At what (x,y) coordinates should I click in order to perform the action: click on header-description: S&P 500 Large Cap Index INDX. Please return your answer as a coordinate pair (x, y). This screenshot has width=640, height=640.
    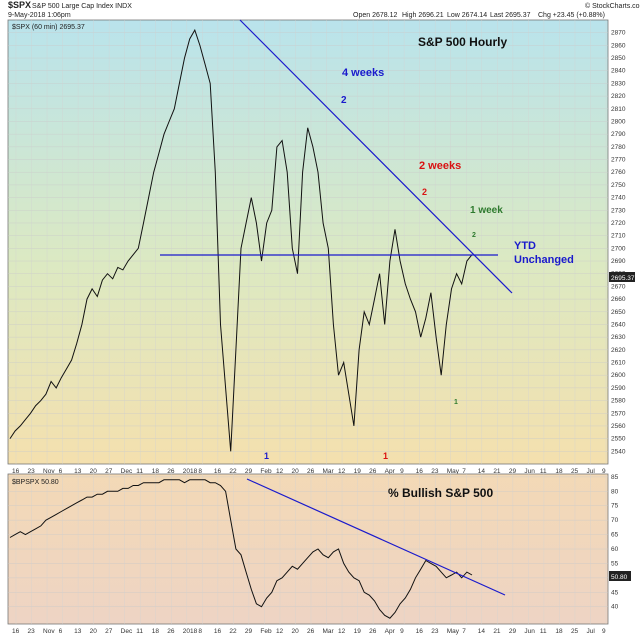
    Looking at the image, I should click on (82, 6).